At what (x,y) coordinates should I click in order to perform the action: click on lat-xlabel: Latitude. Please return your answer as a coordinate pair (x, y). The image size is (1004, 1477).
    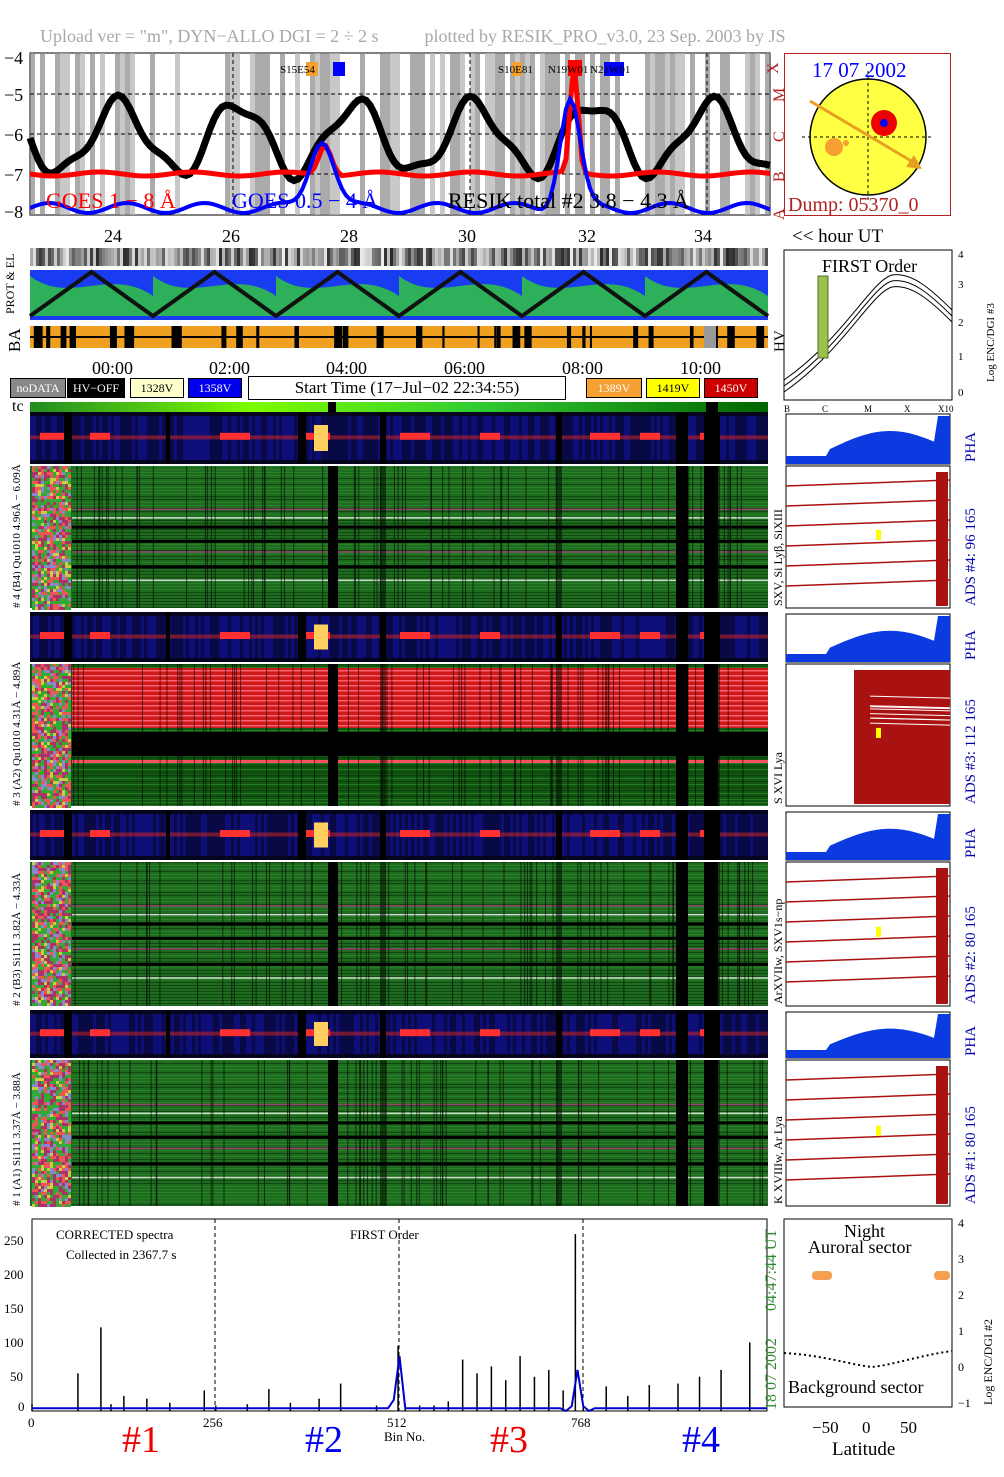
    Looking at the image, I should click on (863, 1449).